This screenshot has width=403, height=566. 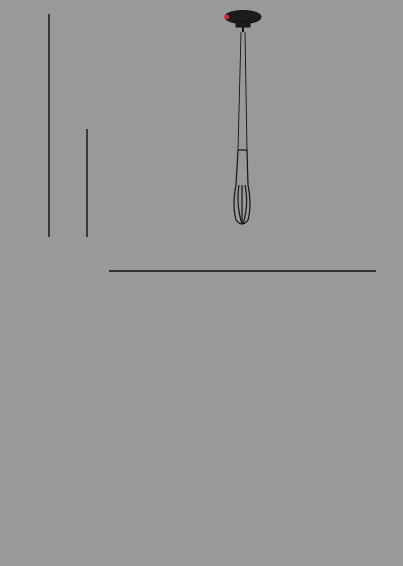 I want to click on canopy-accent-dot, so click(x=227, y=17).